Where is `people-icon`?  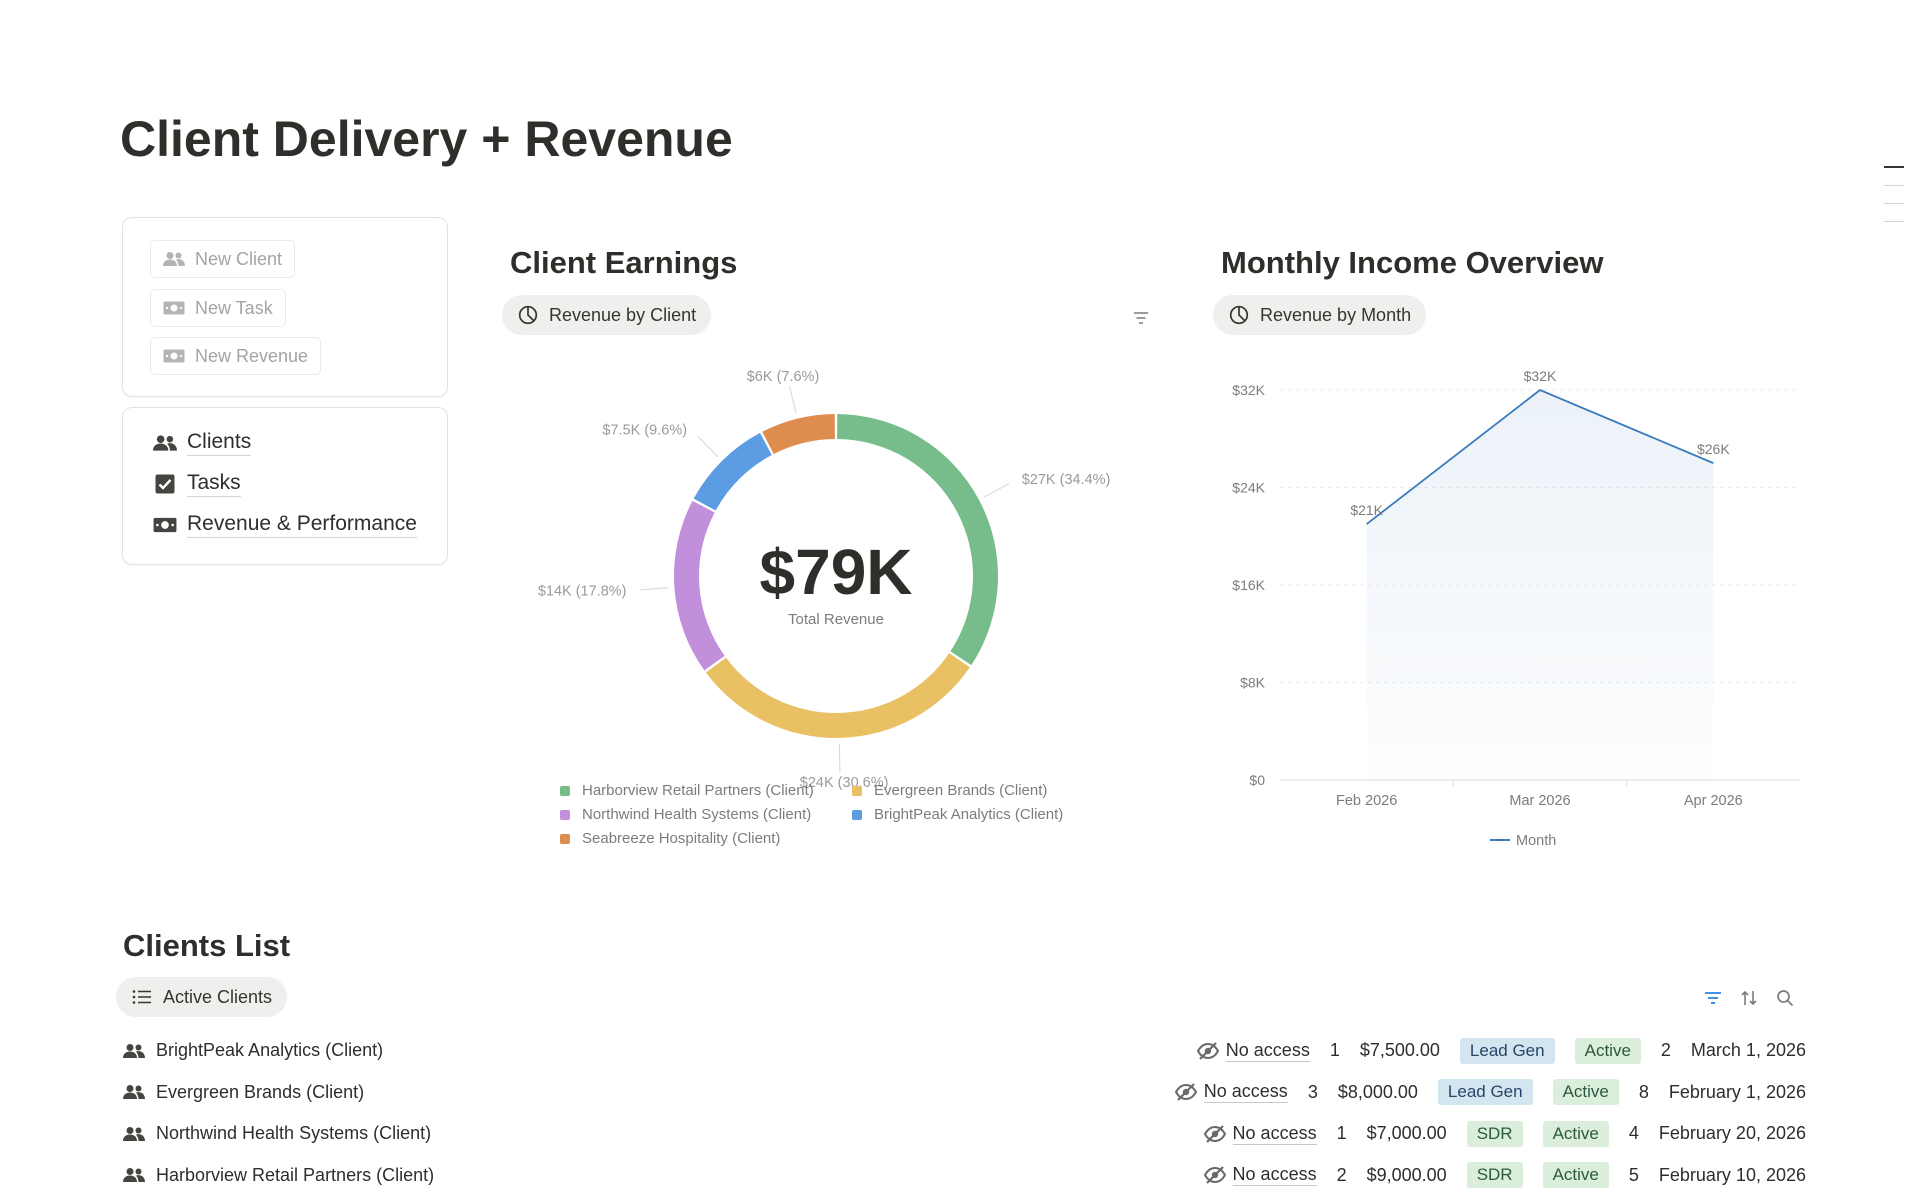 people-icon is located at coordinates (134, 1175).